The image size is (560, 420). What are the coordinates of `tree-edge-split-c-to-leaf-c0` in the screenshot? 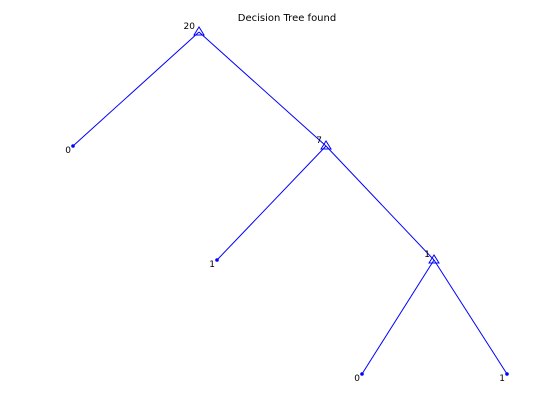 It's located at (398, 317).